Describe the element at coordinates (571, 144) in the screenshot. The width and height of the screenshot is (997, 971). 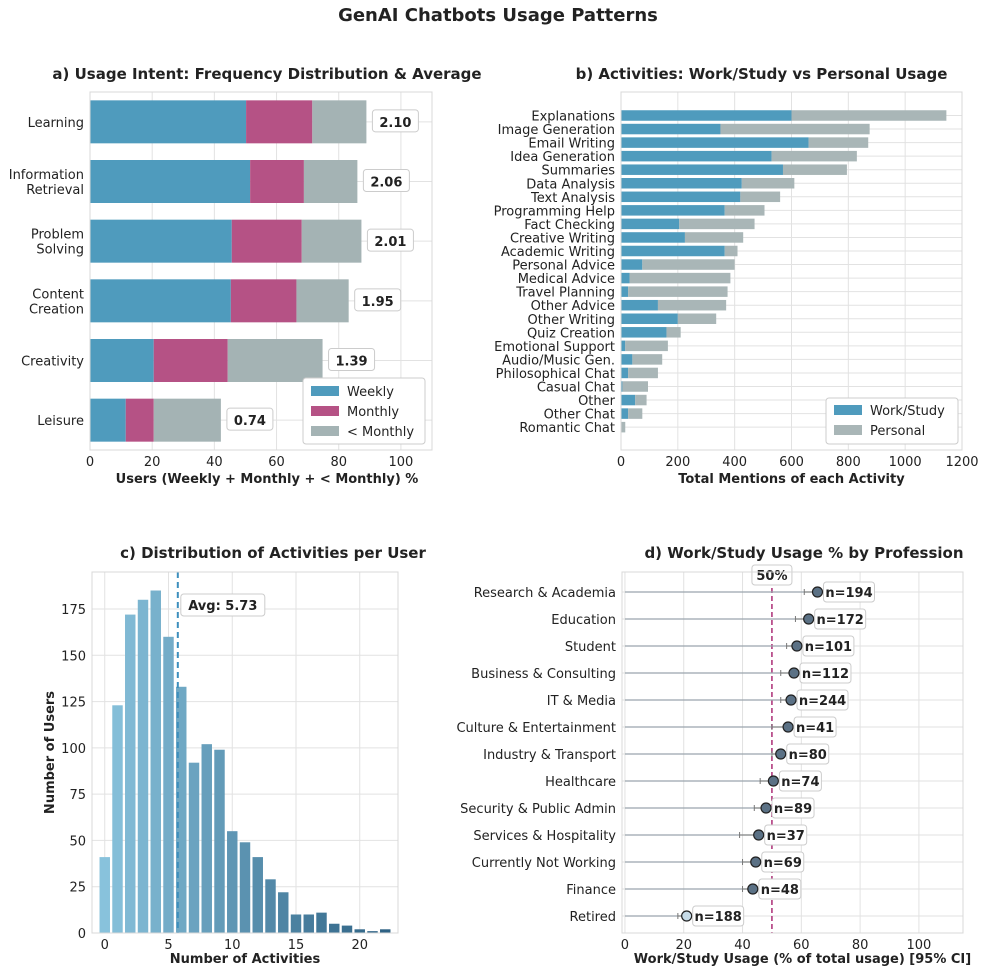
I see `panel-b-category-label: Email Writing` at that location.